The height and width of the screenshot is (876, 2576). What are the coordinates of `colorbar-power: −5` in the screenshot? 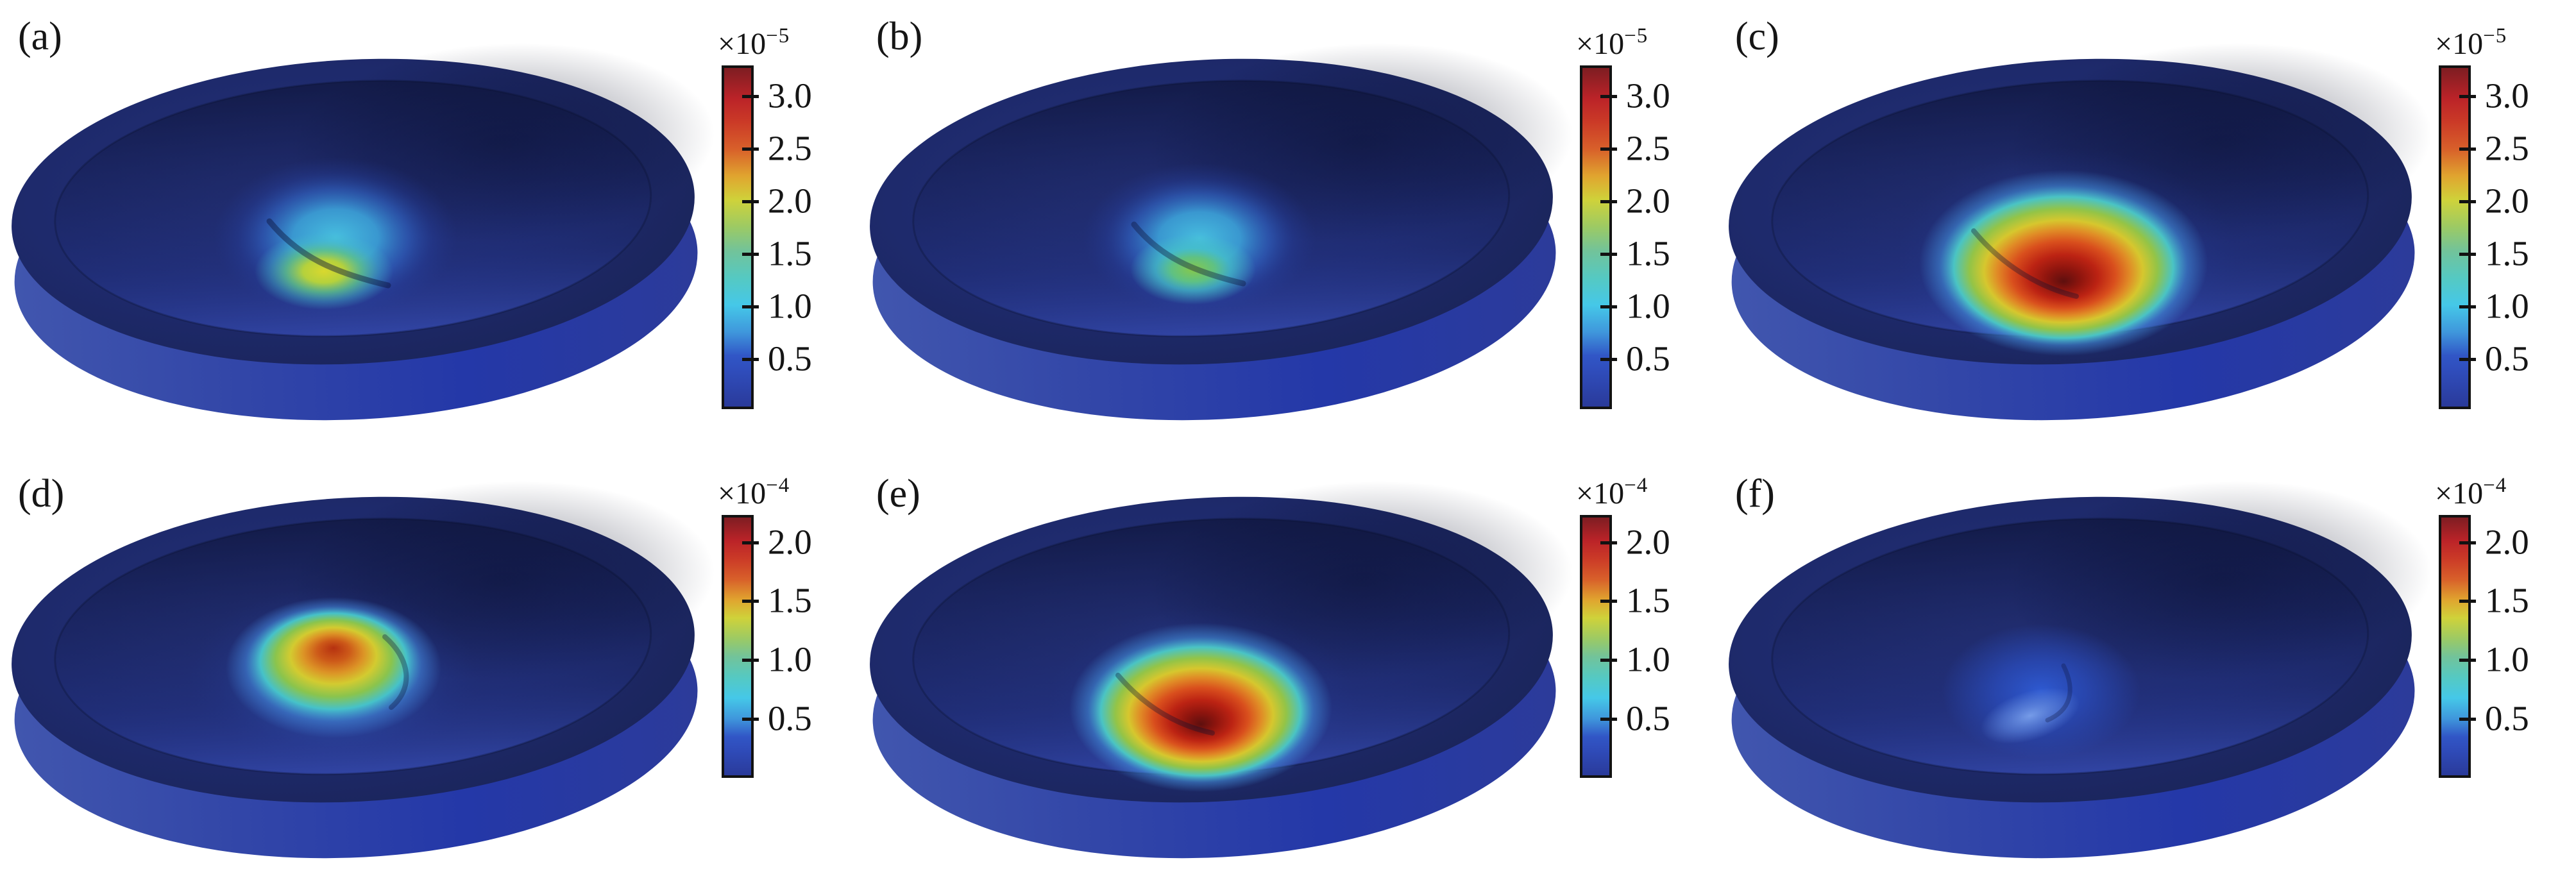 It's located at (2495, 35).